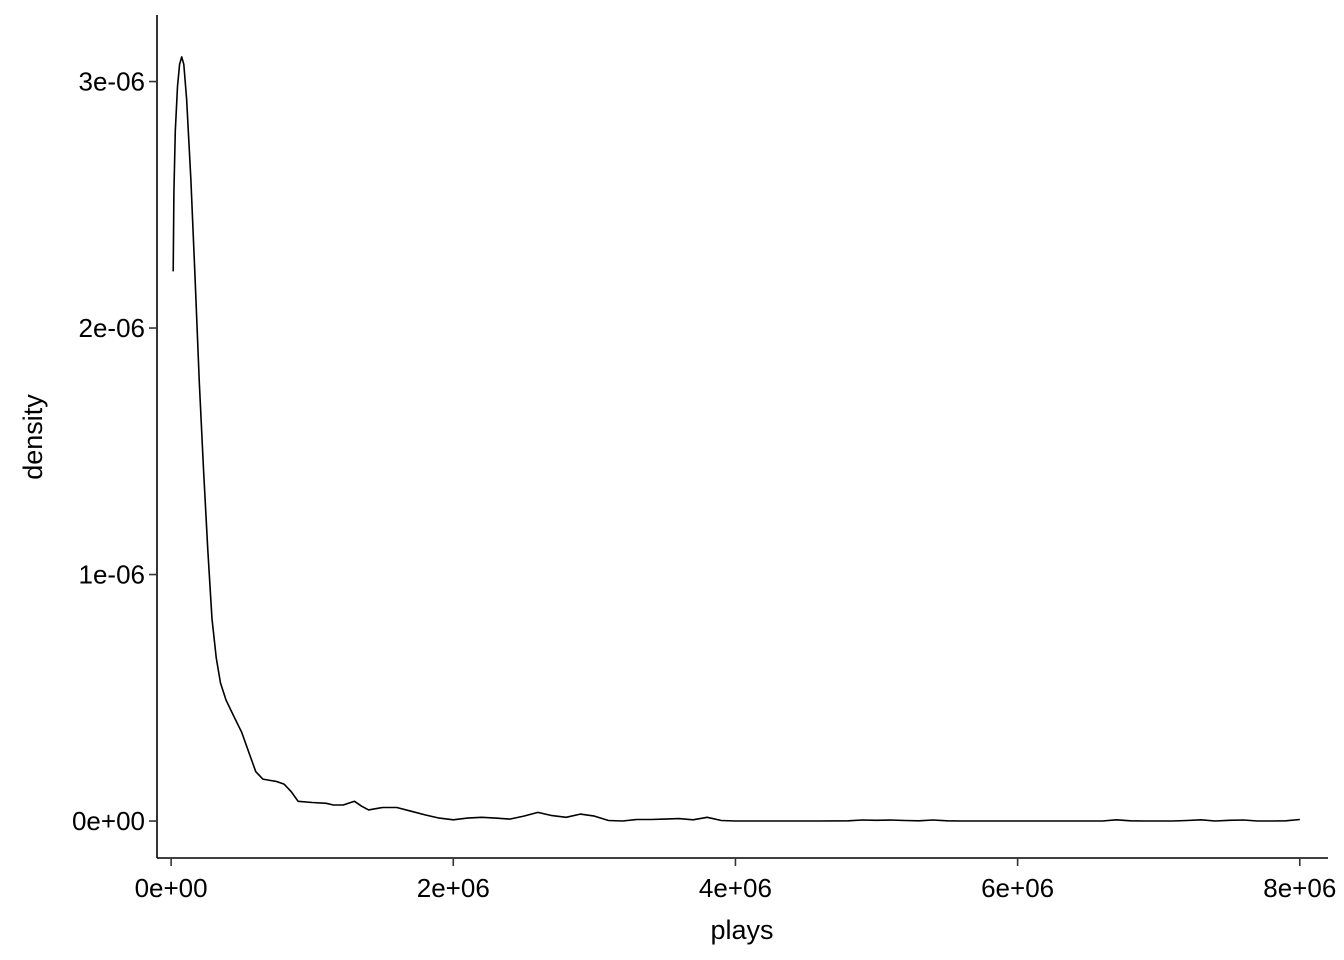 The width and height of the screenshot is (1344, 960). Describe the element at coordinates (735, 888) in the screenshot. I see `x-tick-label-2: 4e+06` at that location.